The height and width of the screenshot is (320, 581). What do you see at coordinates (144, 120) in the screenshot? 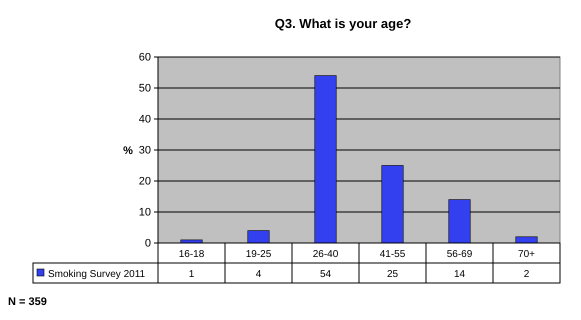
I see `y-tick-label: 40` at bounding box center [144, 120].